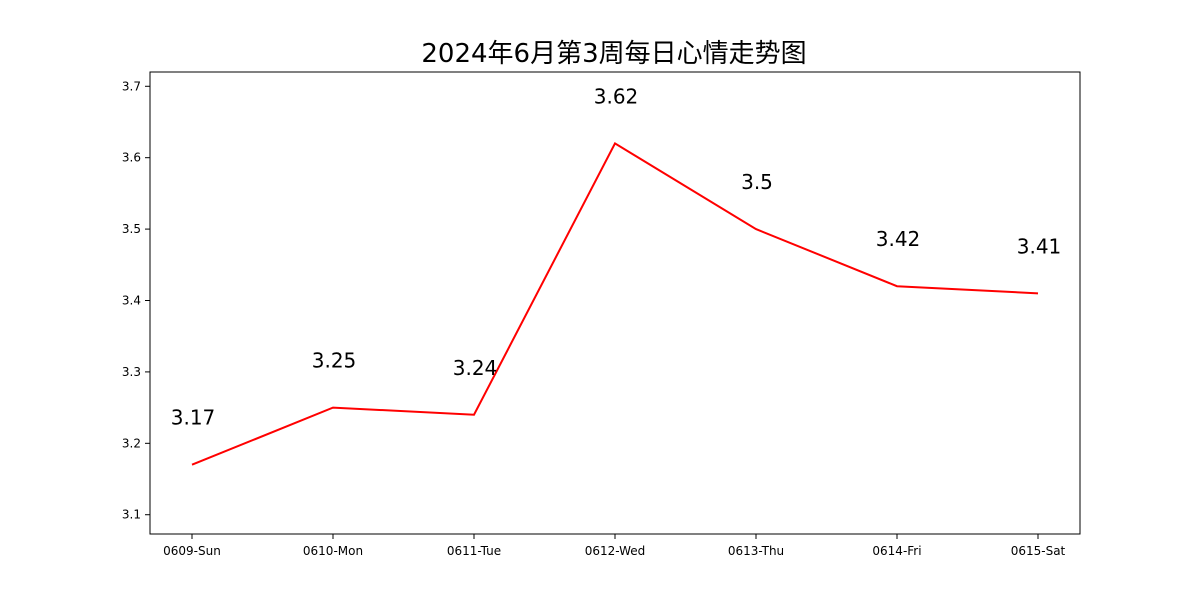 The height and width of the screenshot is (600, 1200). I want to click on y-tick-label: 3.4, so click(131, 301).